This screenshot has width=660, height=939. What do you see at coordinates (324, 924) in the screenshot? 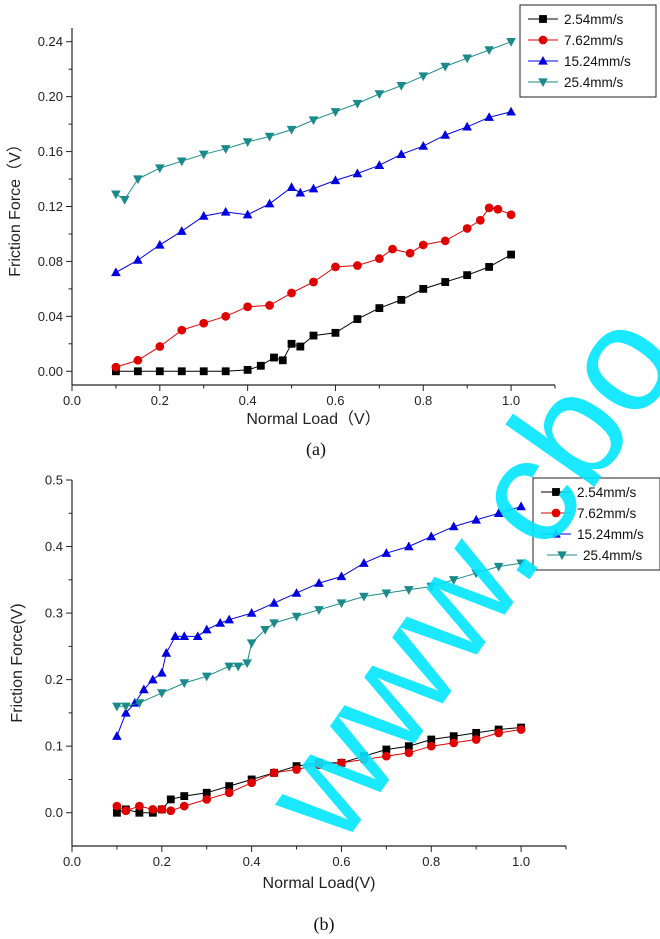
I see `caption-b: (b)` at bounding box center [324, 924].